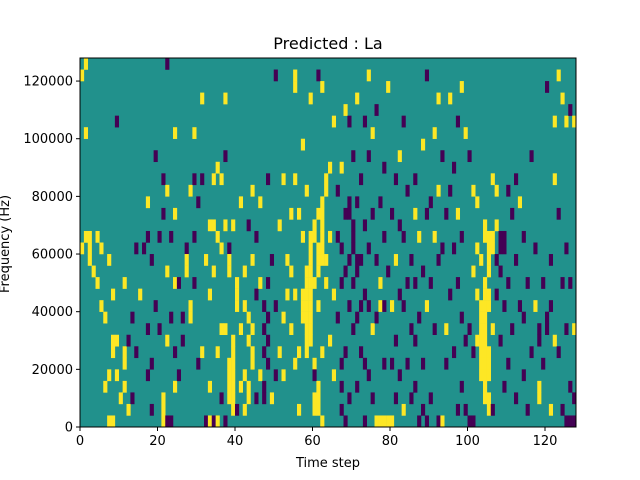 This screenshot has height=480, width=640. What do you see at coordinates (327, 463) in the screenshot?
I see `x-axis-label: Time step` at bounding box center [327, 463].